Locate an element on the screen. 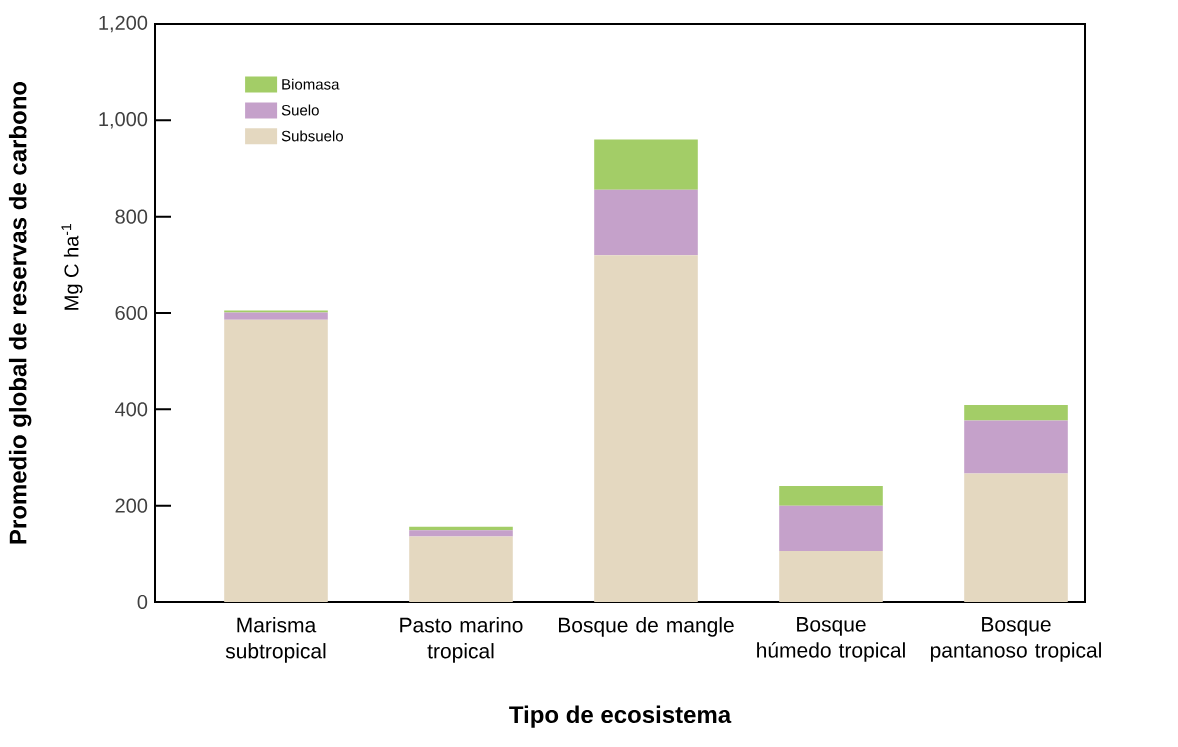  x-tick-label: Bosque pantanoso tropical is located at coordinates (1015, 639).